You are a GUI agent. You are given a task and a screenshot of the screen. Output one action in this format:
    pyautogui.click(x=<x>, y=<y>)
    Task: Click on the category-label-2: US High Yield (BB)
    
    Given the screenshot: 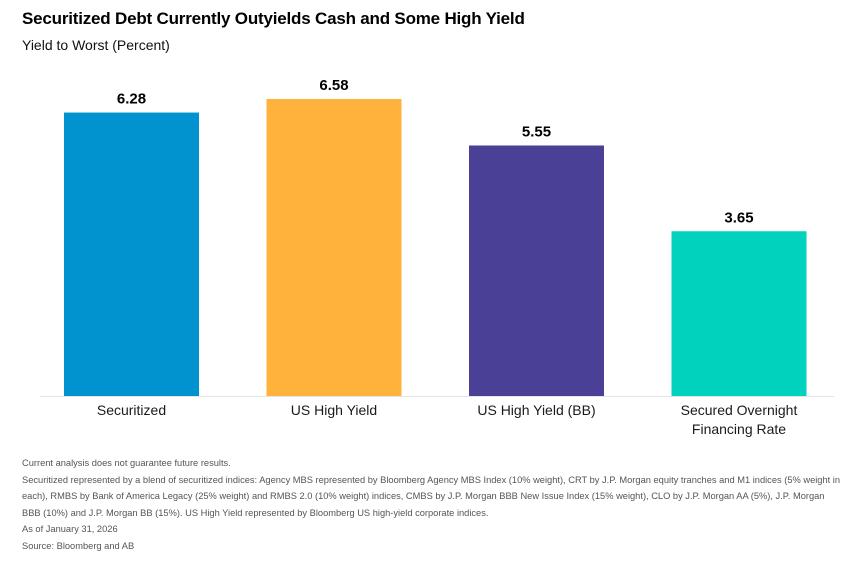 What is the action you would take?
    pyautogui.click(x=536, y=410)
    